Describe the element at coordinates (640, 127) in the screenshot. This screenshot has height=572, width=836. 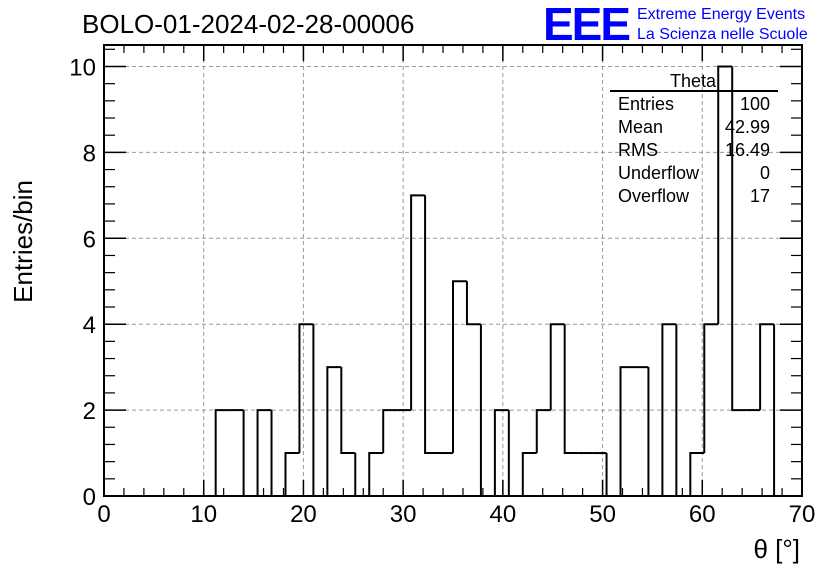
I see `stats-label: Mean` at that location.